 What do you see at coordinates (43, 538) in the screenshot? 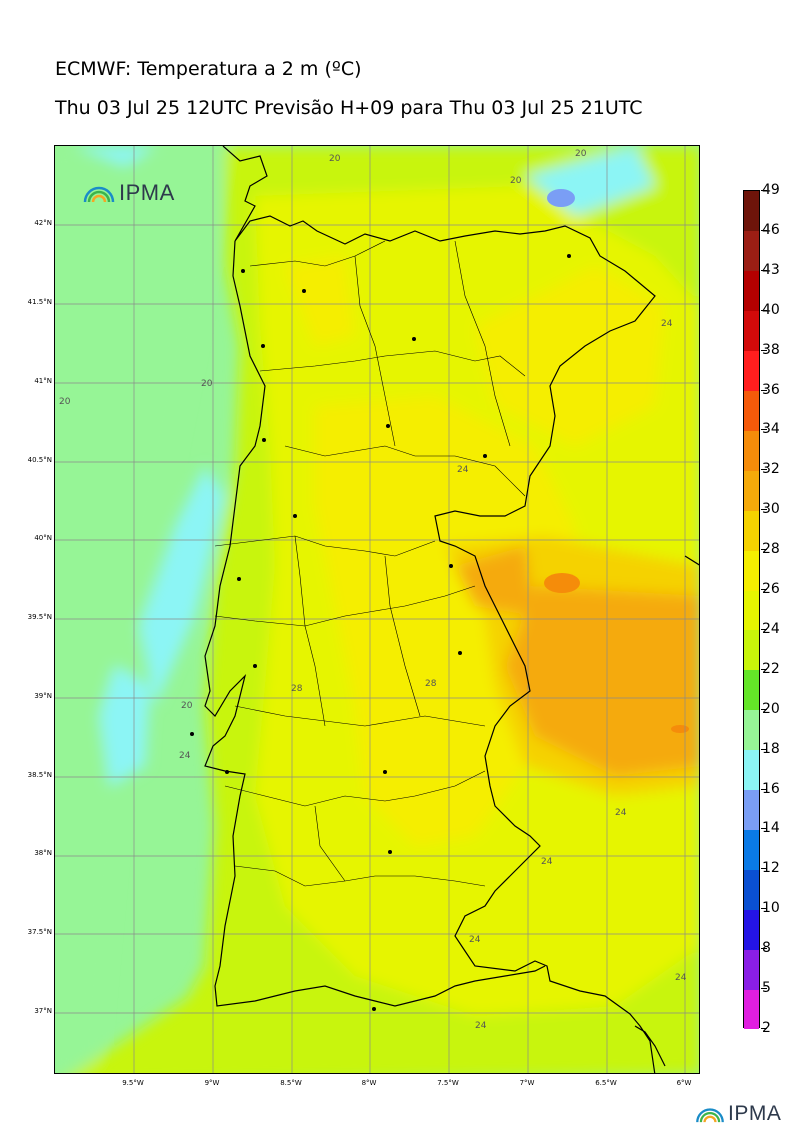
I see `lat-label: 40°N` at bounding box center [43, 538].